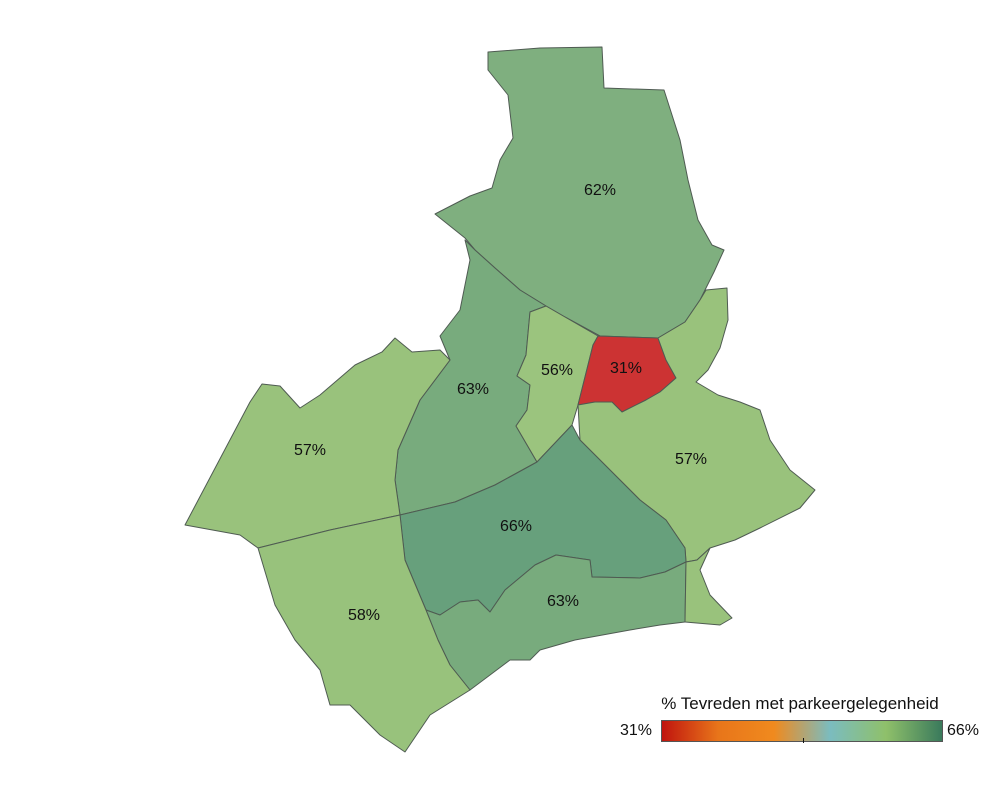  Describe the element at coordinates (963, 730) in the screenshot. I see `legend-max-label: 66%` at that location.